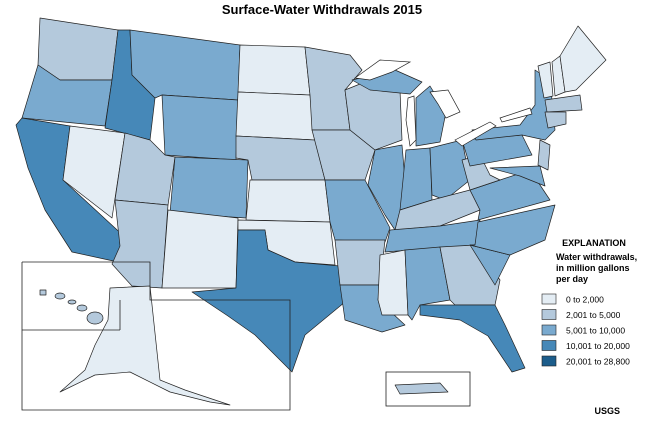 This screenshot has width=645, height=424. What do you see at coordinates (598, 362) in the screenshot?
I see `legend-label: 20,001 to 28,800` at bounding box center [598, 362].